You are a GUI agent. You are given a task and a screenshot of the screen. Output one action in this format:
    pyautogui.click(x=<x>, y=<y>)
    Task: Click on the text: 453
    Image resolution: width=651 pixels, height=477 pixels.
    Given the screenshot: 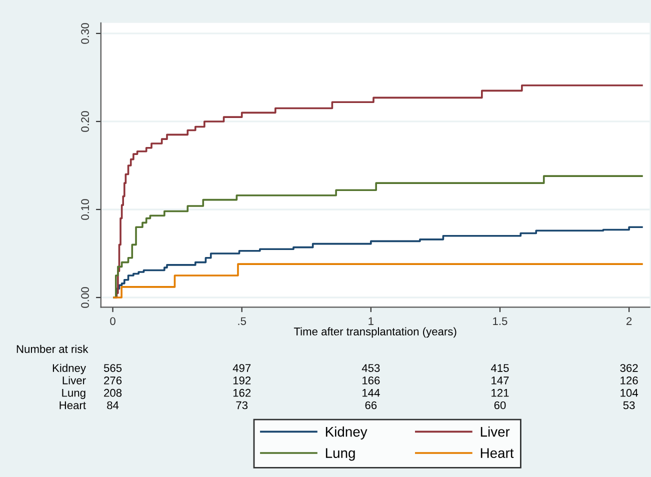 What is the action you would take?
    pyautogui.click(x=371, y=368)
    